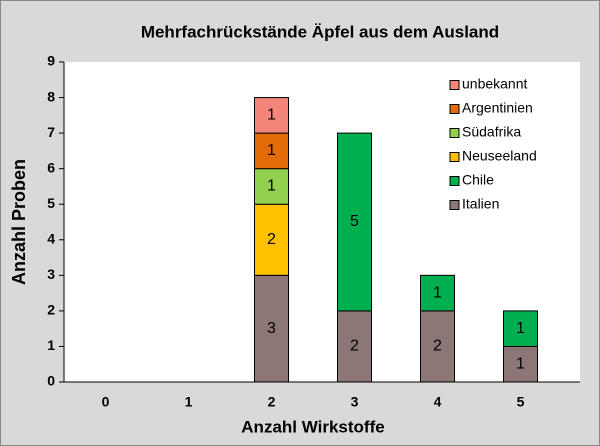 The width and height of the screenshot is (600, 446). I want to click on x-tick-label: 3, so click(355, 402).